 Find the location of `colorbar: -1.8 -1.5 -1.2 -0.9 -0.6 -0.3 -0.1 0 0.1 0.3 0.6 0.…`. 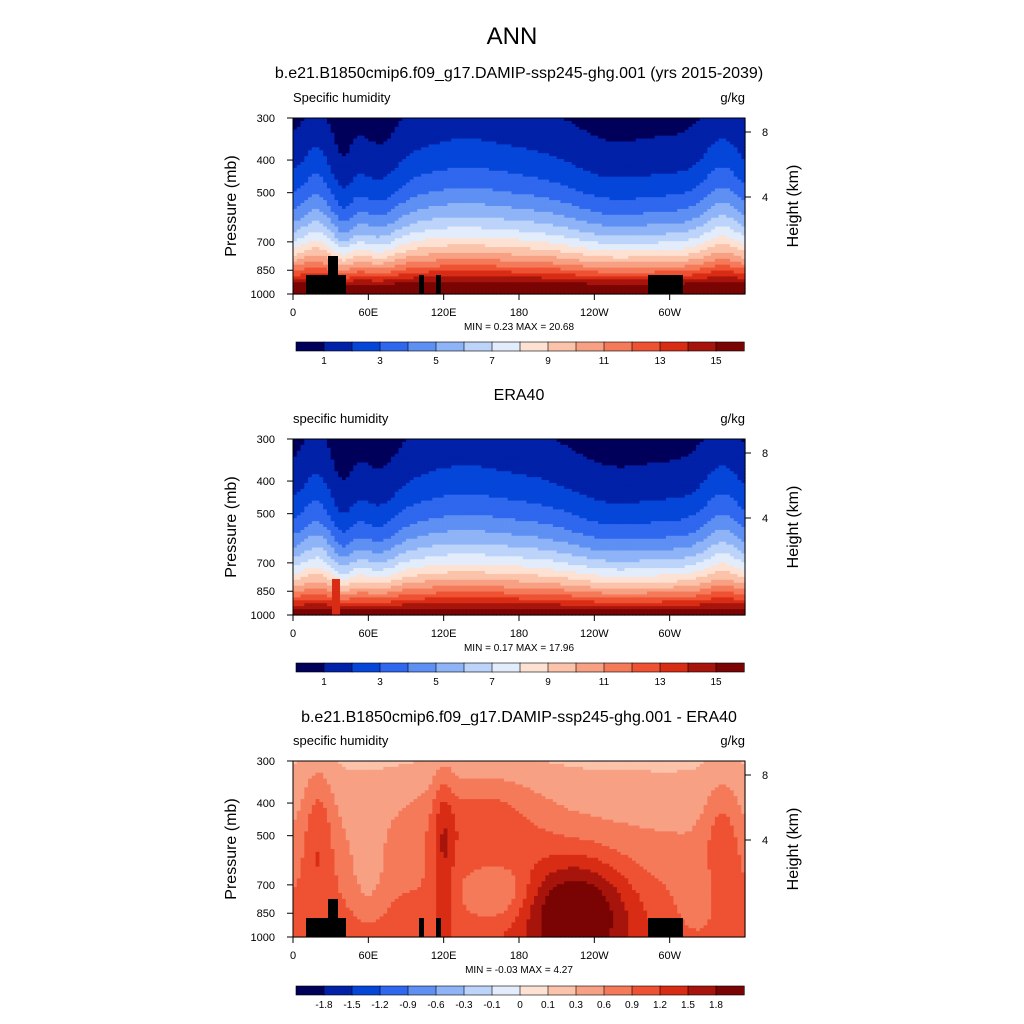

colorbar: -1.8 -1.5 -1.2 -0.9 -0.6 -0.3 -0.1 0 0.1 0.3 0.6 0.… is located at coordinates (520, 998).